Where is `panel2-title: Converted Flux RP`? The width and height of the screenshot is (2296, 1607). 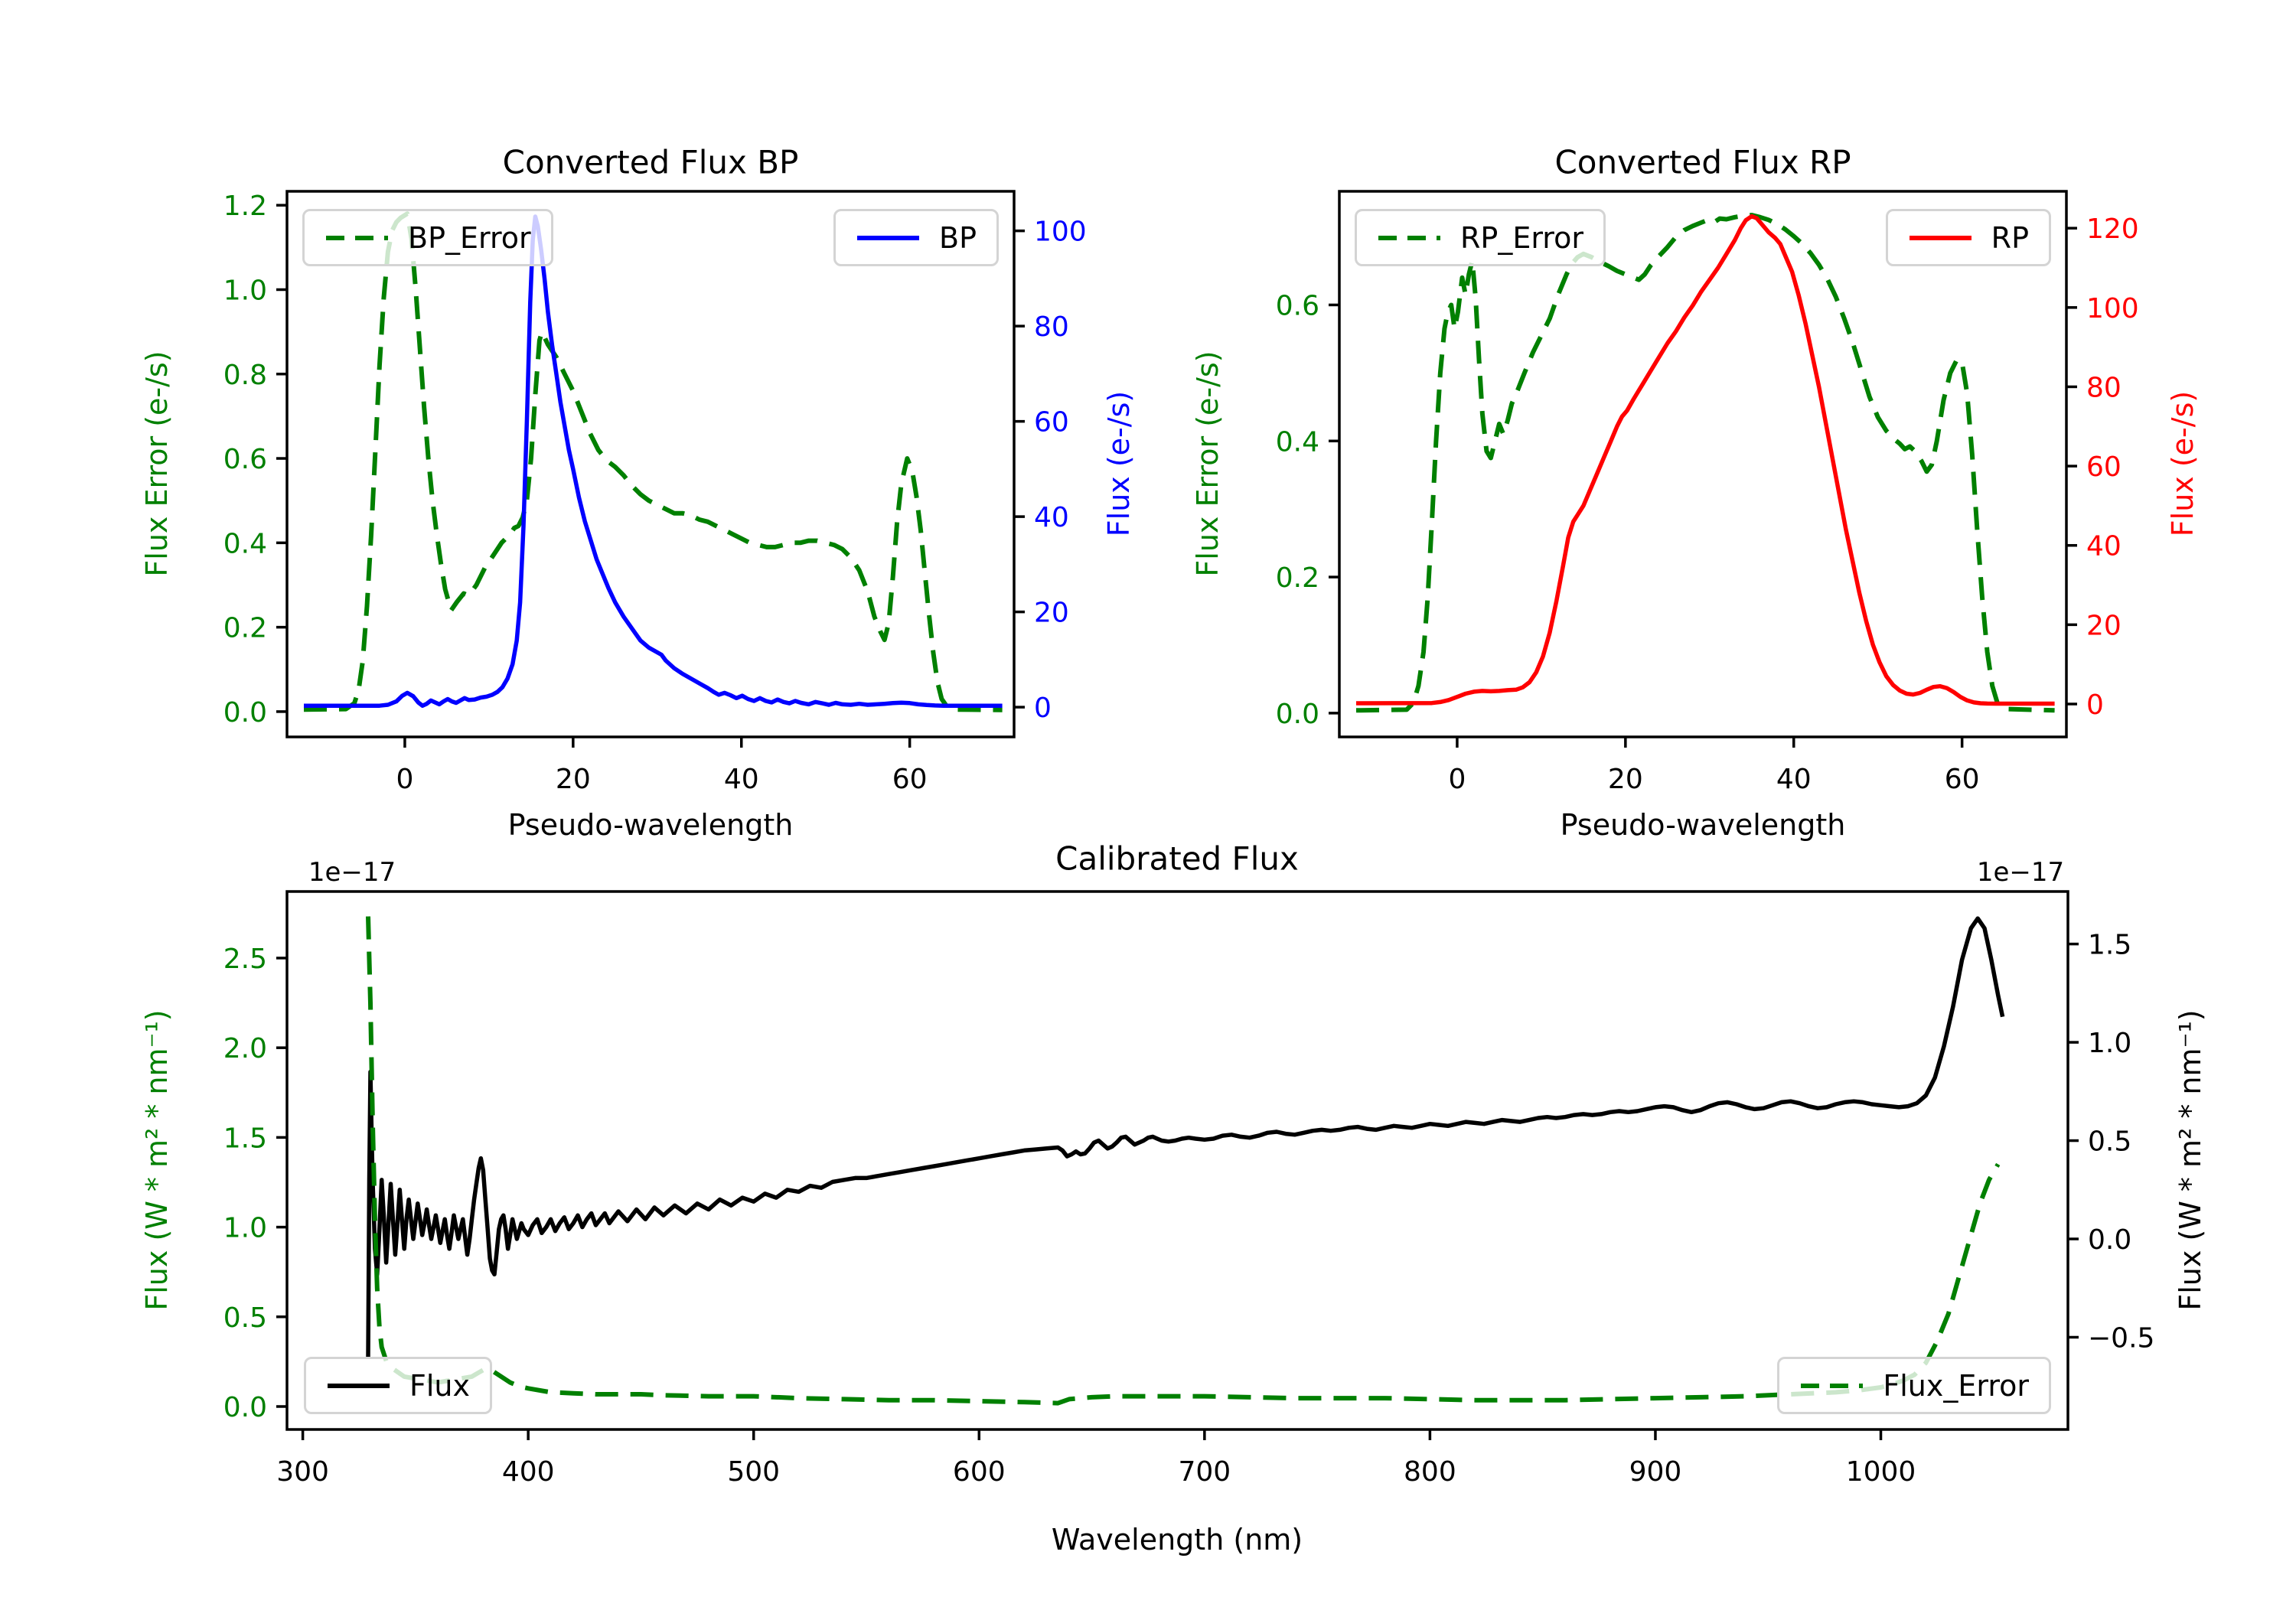
panel2-title: Converted Flux RP is located at coordinates (1702, 162).